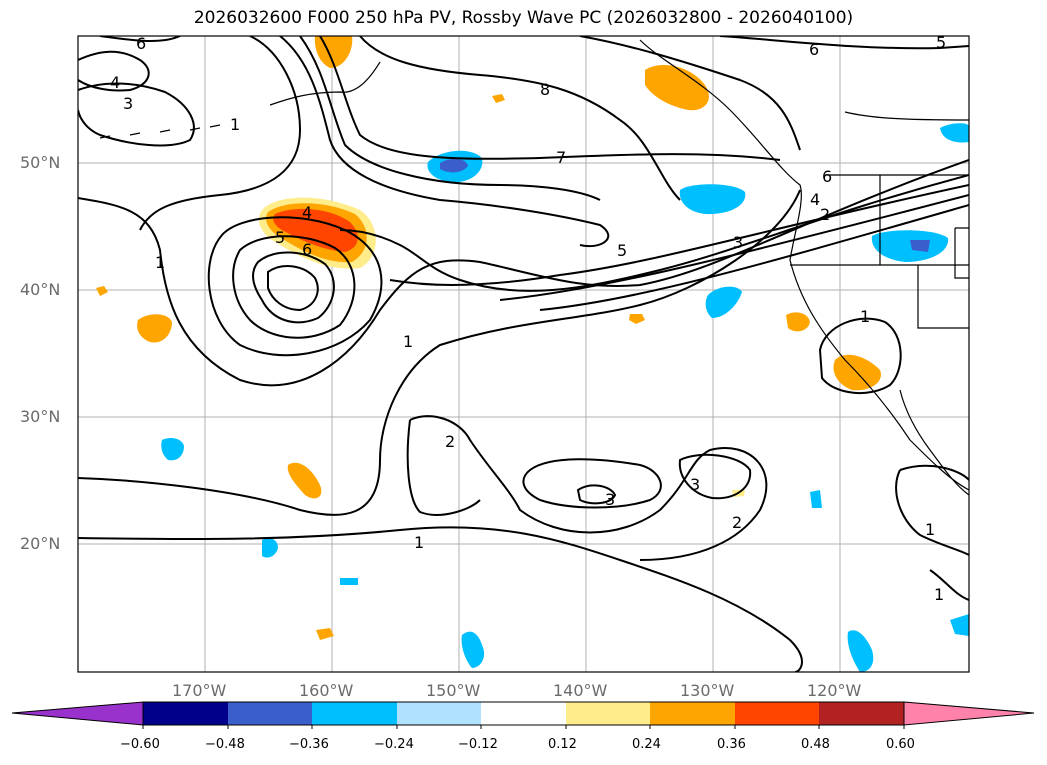 The width and height of the screenshot is (1047, 765). Describe the element at coordinates (199, 690) in the screenshot. I see `lon-label-170w: 170°W` at that location.